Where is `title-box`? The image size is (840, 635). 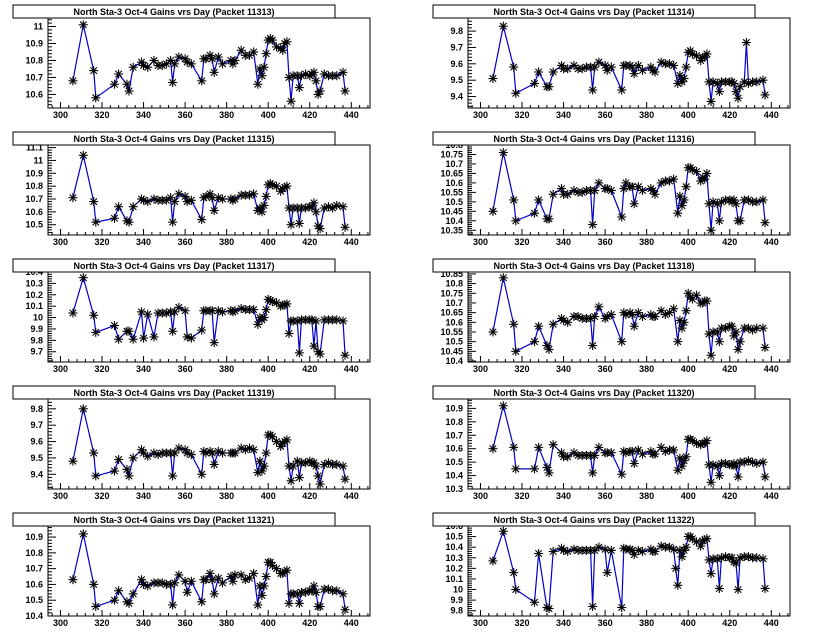
title-box is located at coordinates (594, 138).